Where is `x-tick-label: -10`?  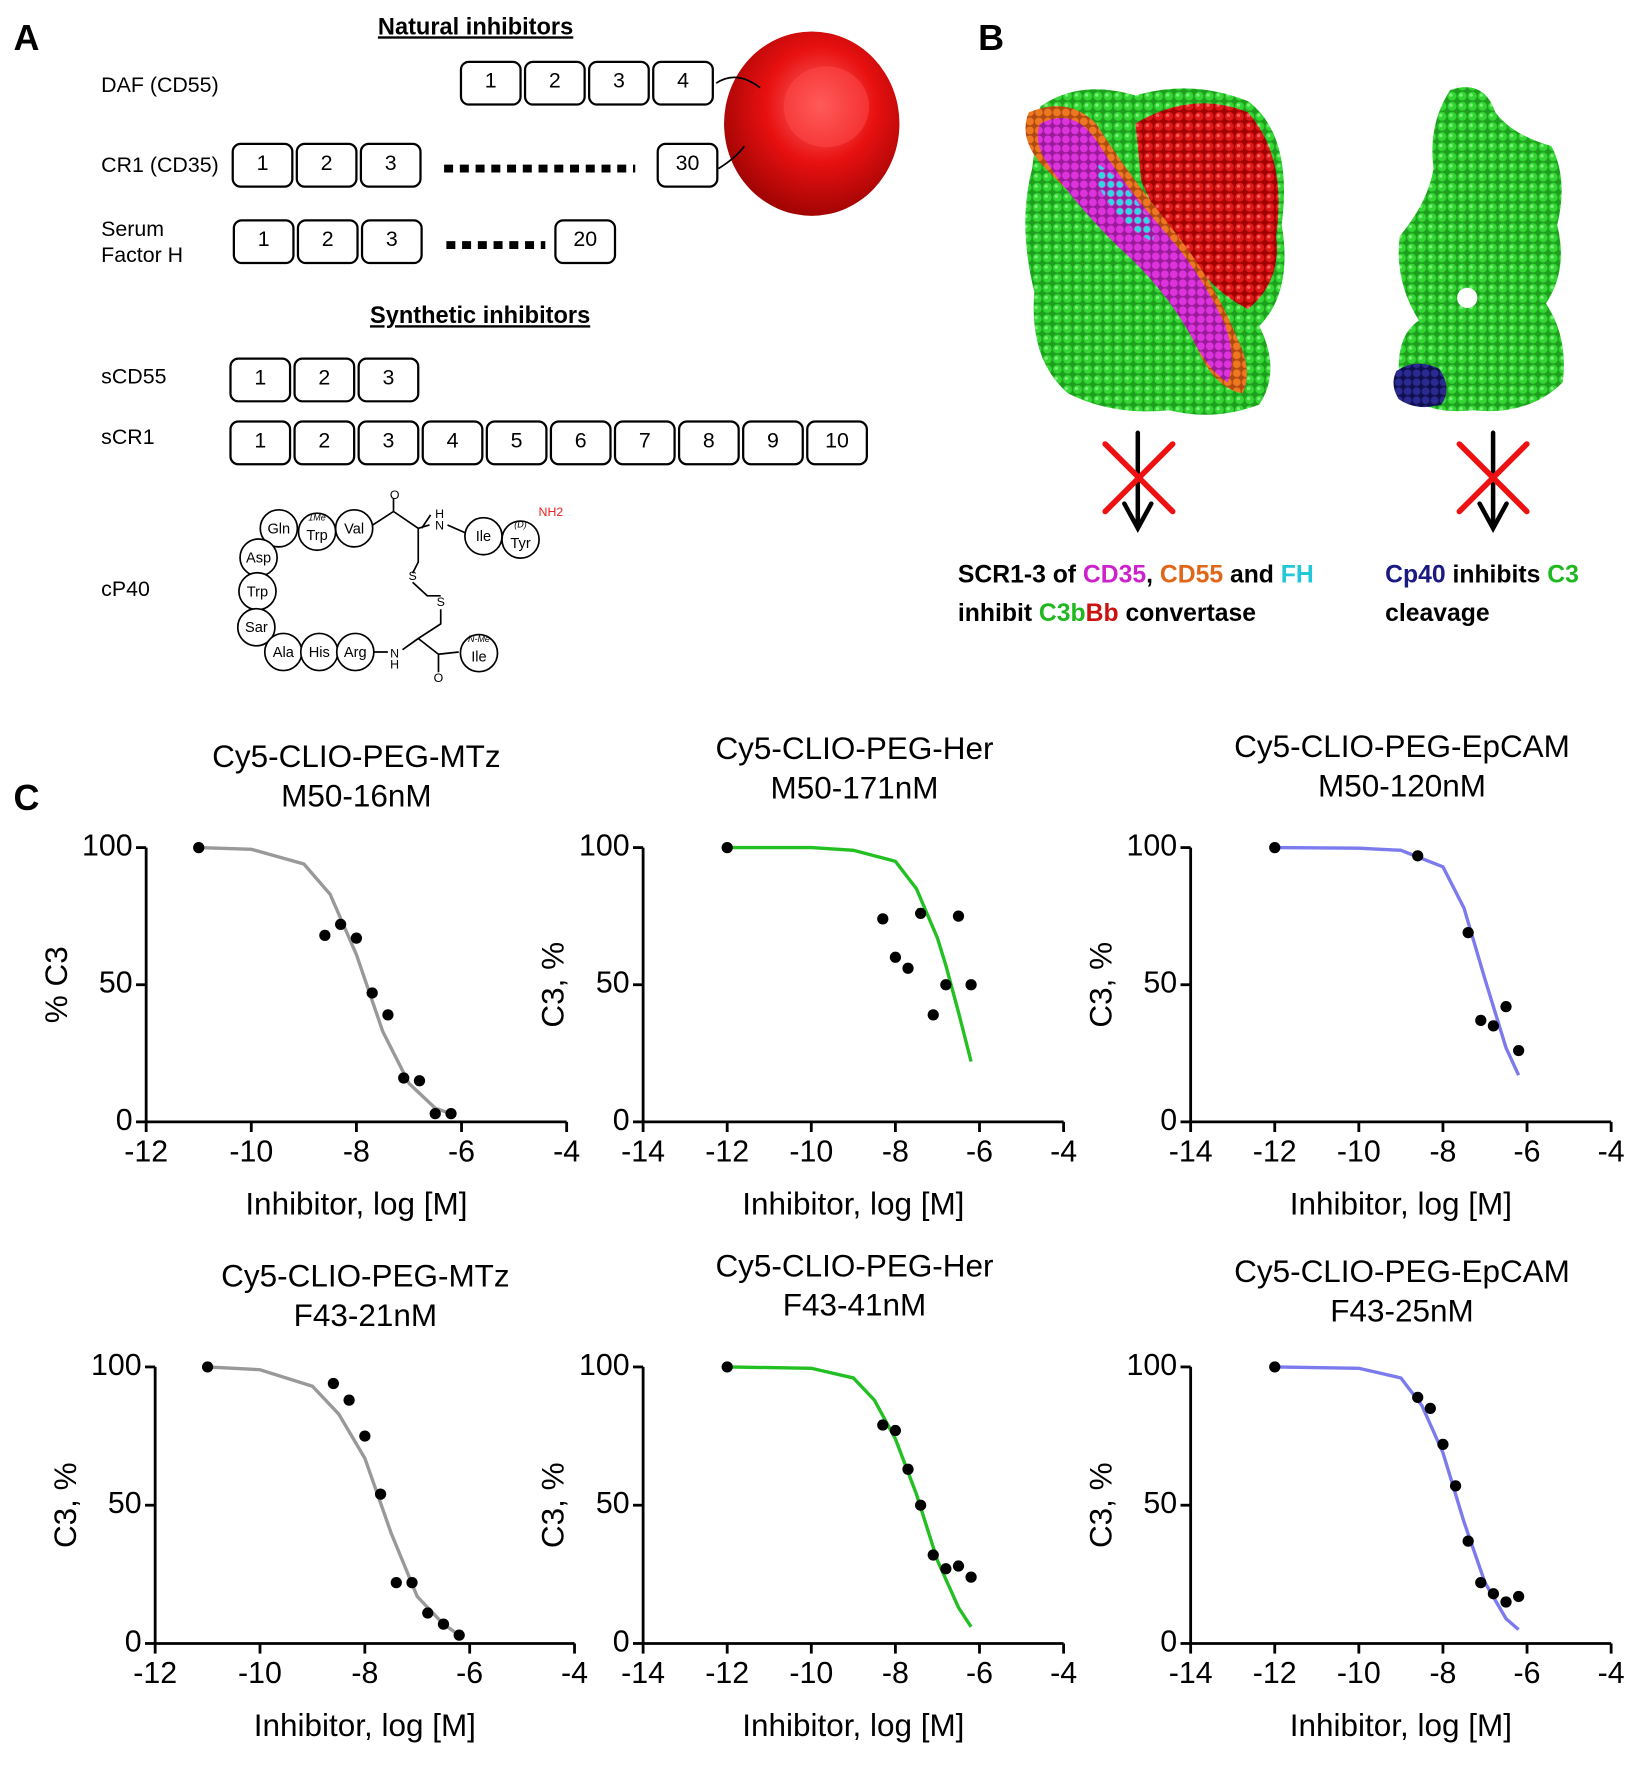 x-tick-label: -10 is located at coordinates (1359, 1673).